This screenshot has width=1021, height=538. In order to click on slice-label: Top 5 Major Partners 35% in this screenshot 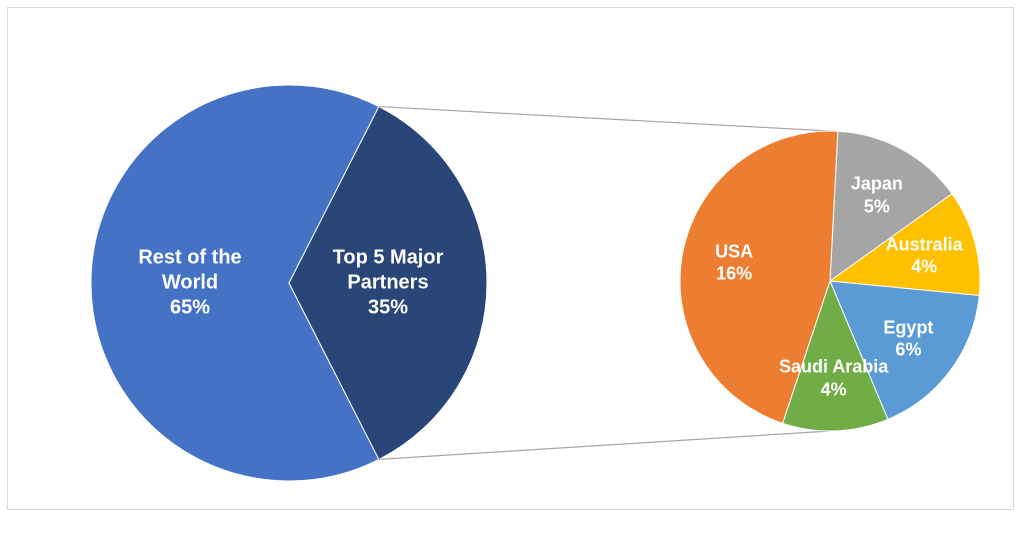, I will do `click(388, 283)`.